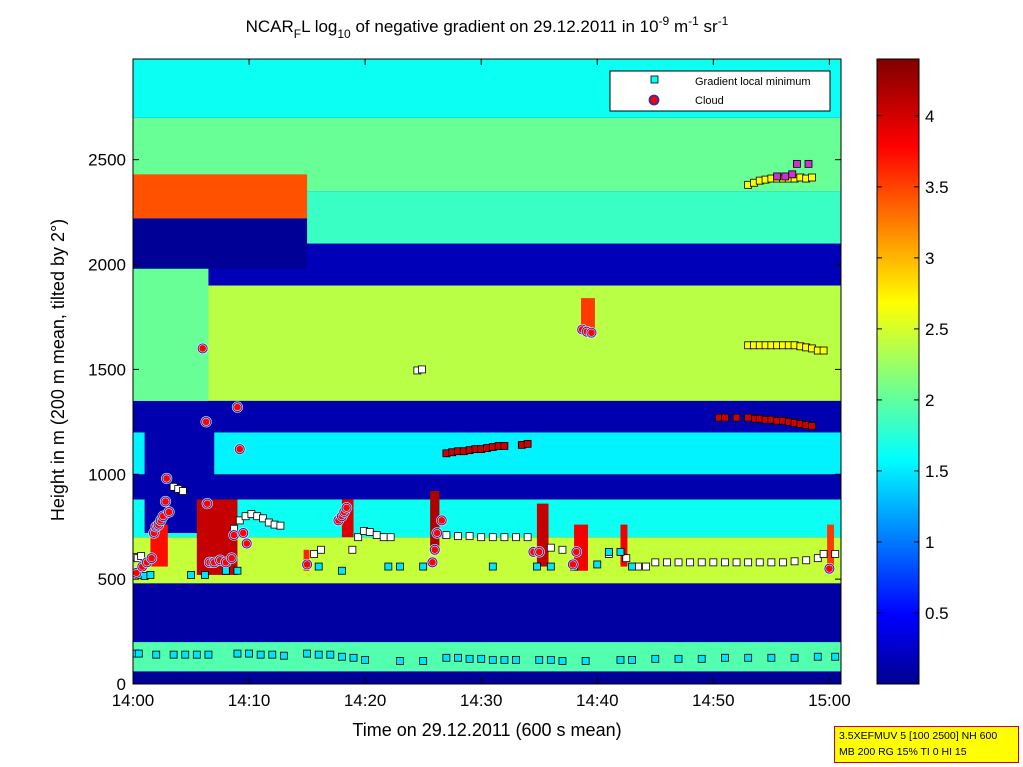  I want to click on info-line-1: 3.5XEFMUV 5 [100 2500] NH 600, so click(918, 736).